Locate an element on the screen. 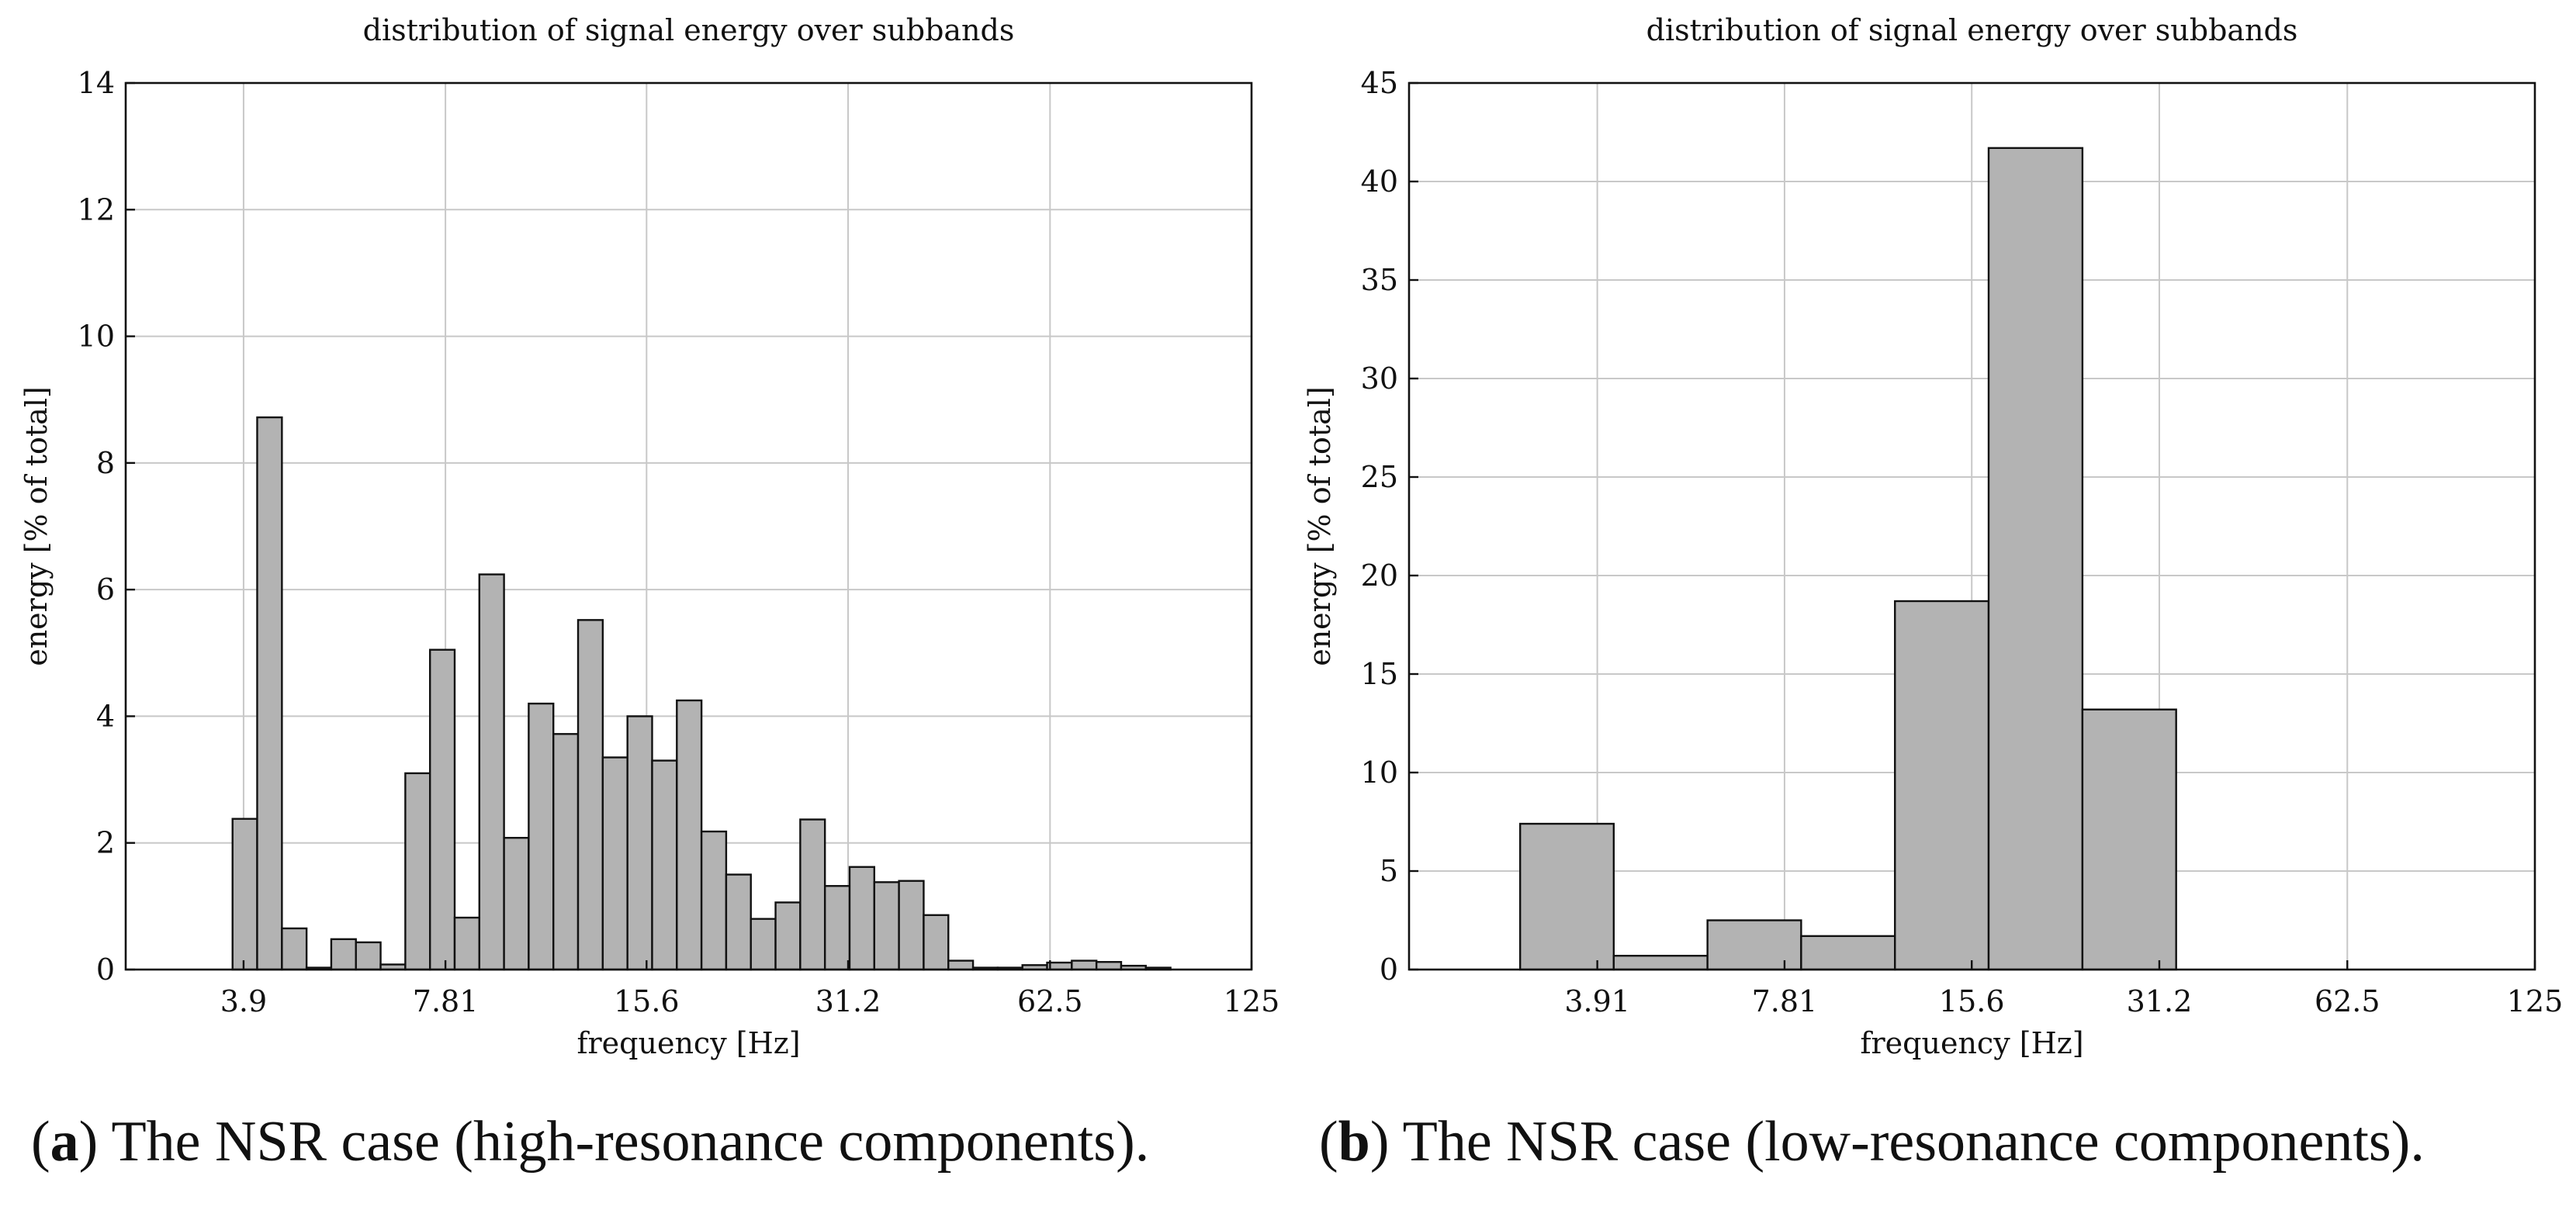 Image resolution: width=2576 pixels, height=1210 pixels. b-xtick-label: 31.2 is located at coordinates (2160, 1001).